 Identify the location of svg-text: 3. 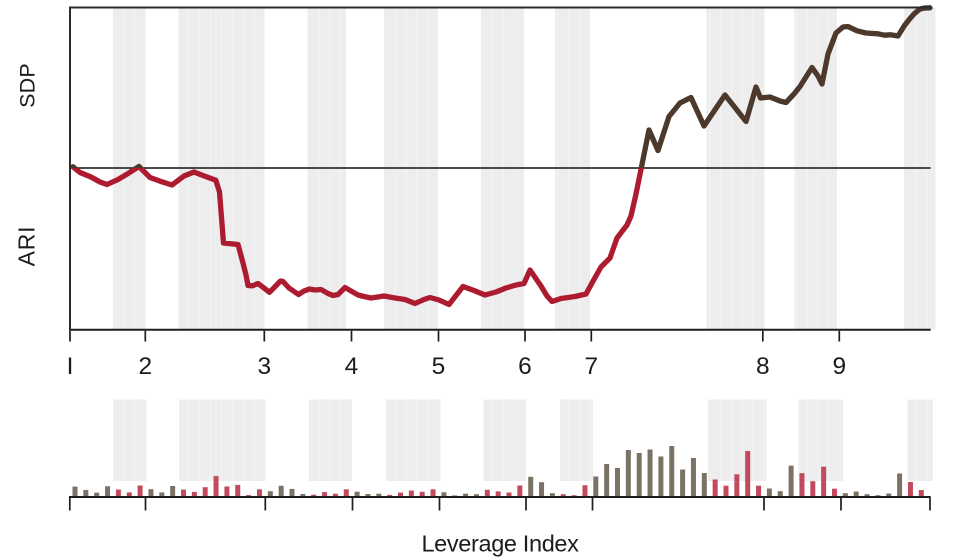
(264, 366).